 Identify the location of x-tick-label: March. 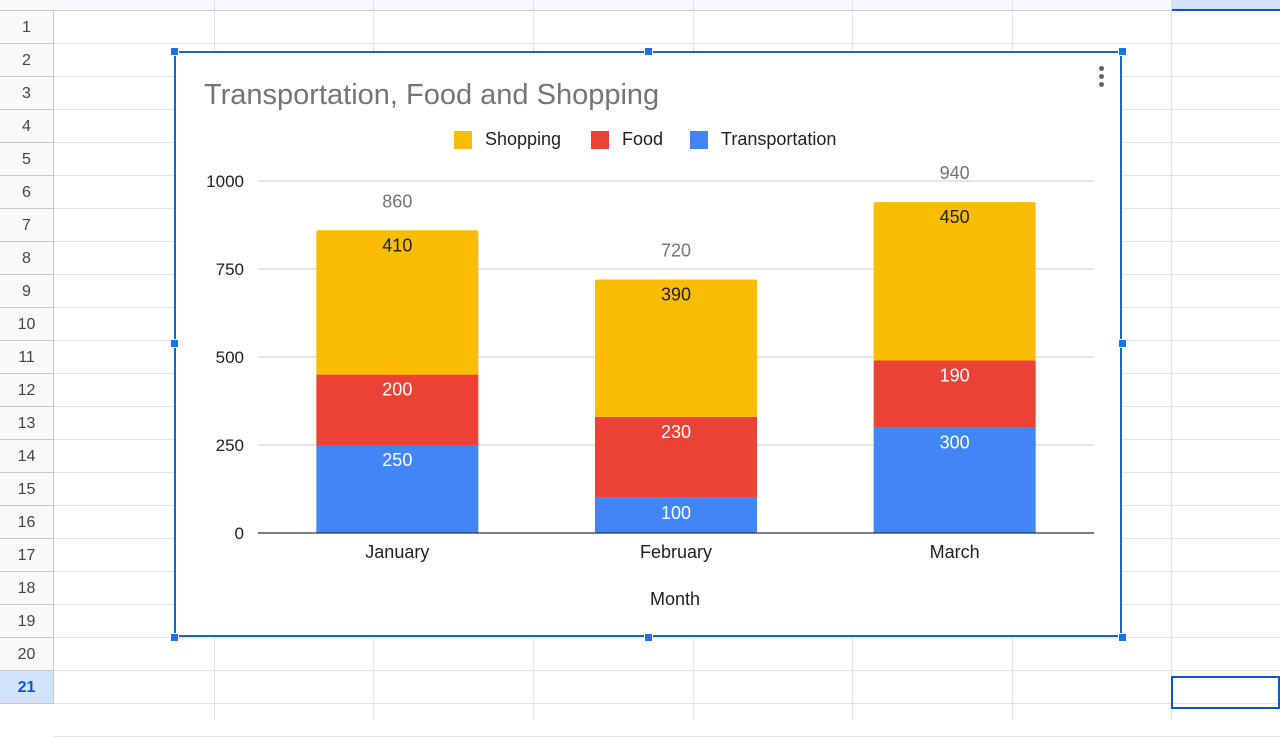
(955, 552).